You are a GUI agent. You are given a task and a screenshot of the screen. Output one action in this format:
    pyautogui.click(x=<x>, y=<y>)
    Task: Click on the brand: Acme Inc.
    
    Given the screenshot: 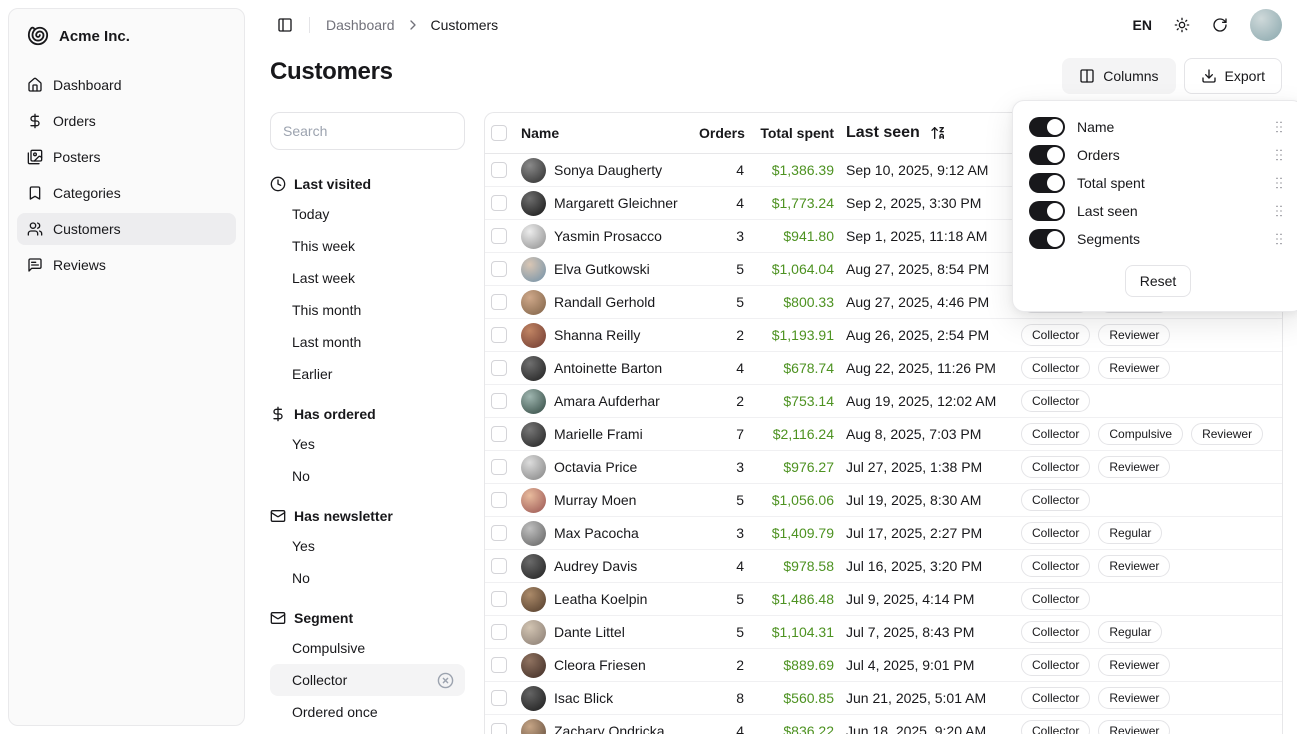 What is the action you would take?
    pyautogui.click(x=126, y=35)
    